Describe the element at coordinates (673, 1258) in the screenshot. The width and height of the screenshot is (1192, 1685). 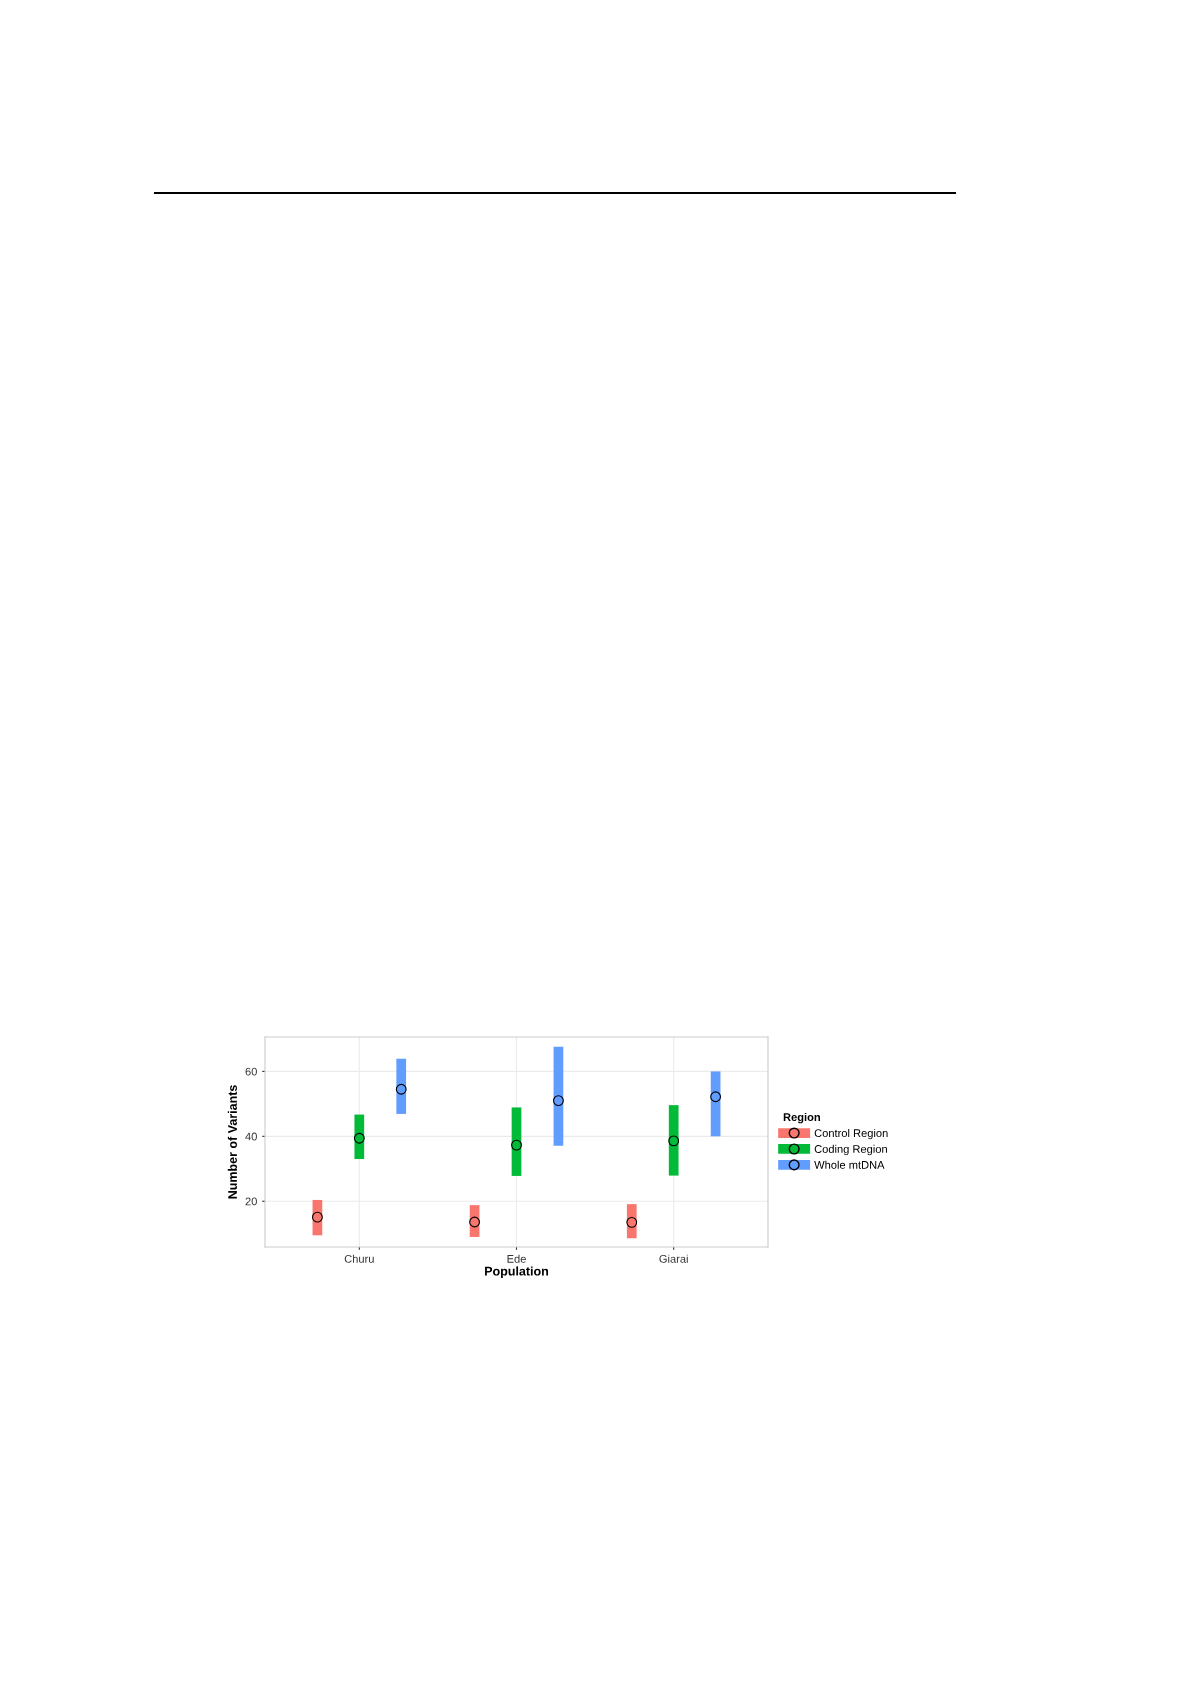
I see `x-tick-label: Giarai` at that location.